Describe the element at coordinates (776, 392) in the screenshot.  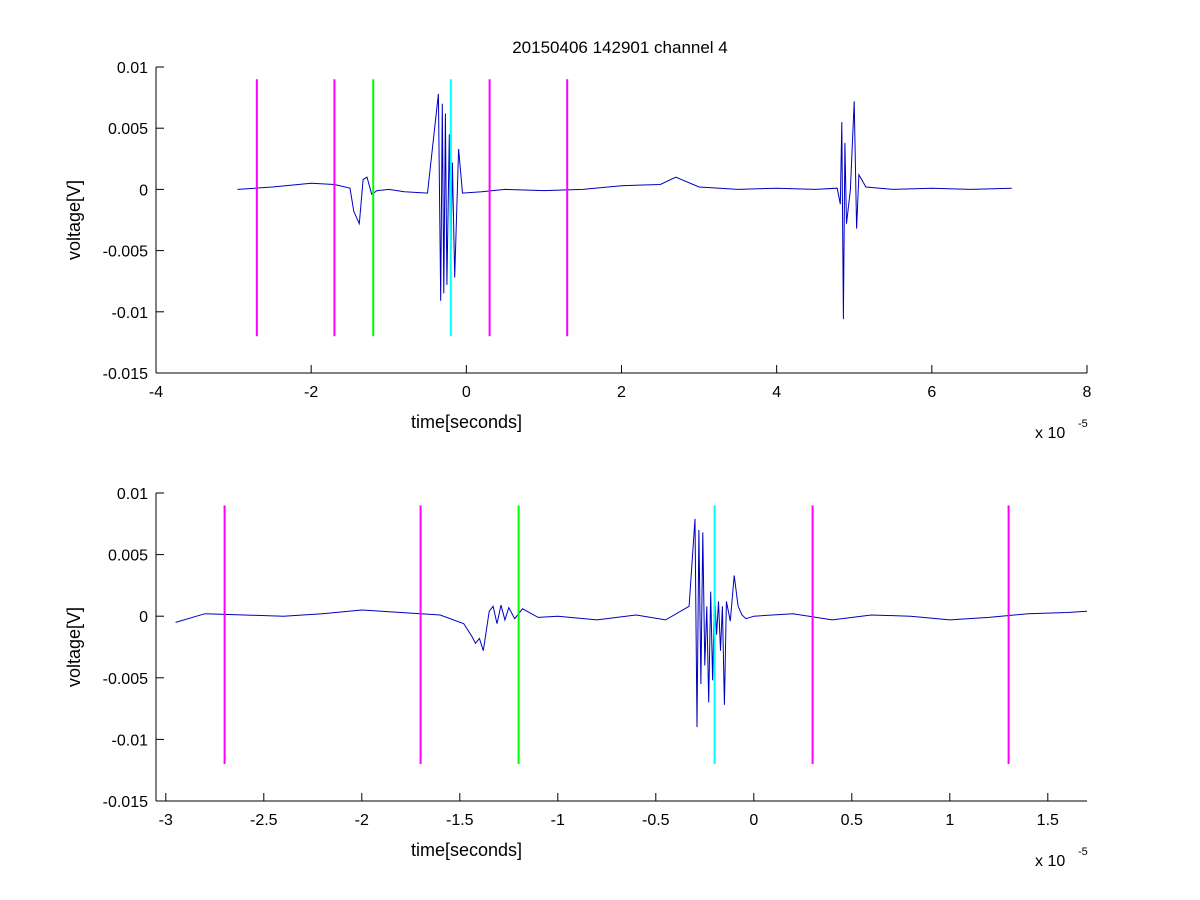
I see `x-tick-label: 4` at that location.